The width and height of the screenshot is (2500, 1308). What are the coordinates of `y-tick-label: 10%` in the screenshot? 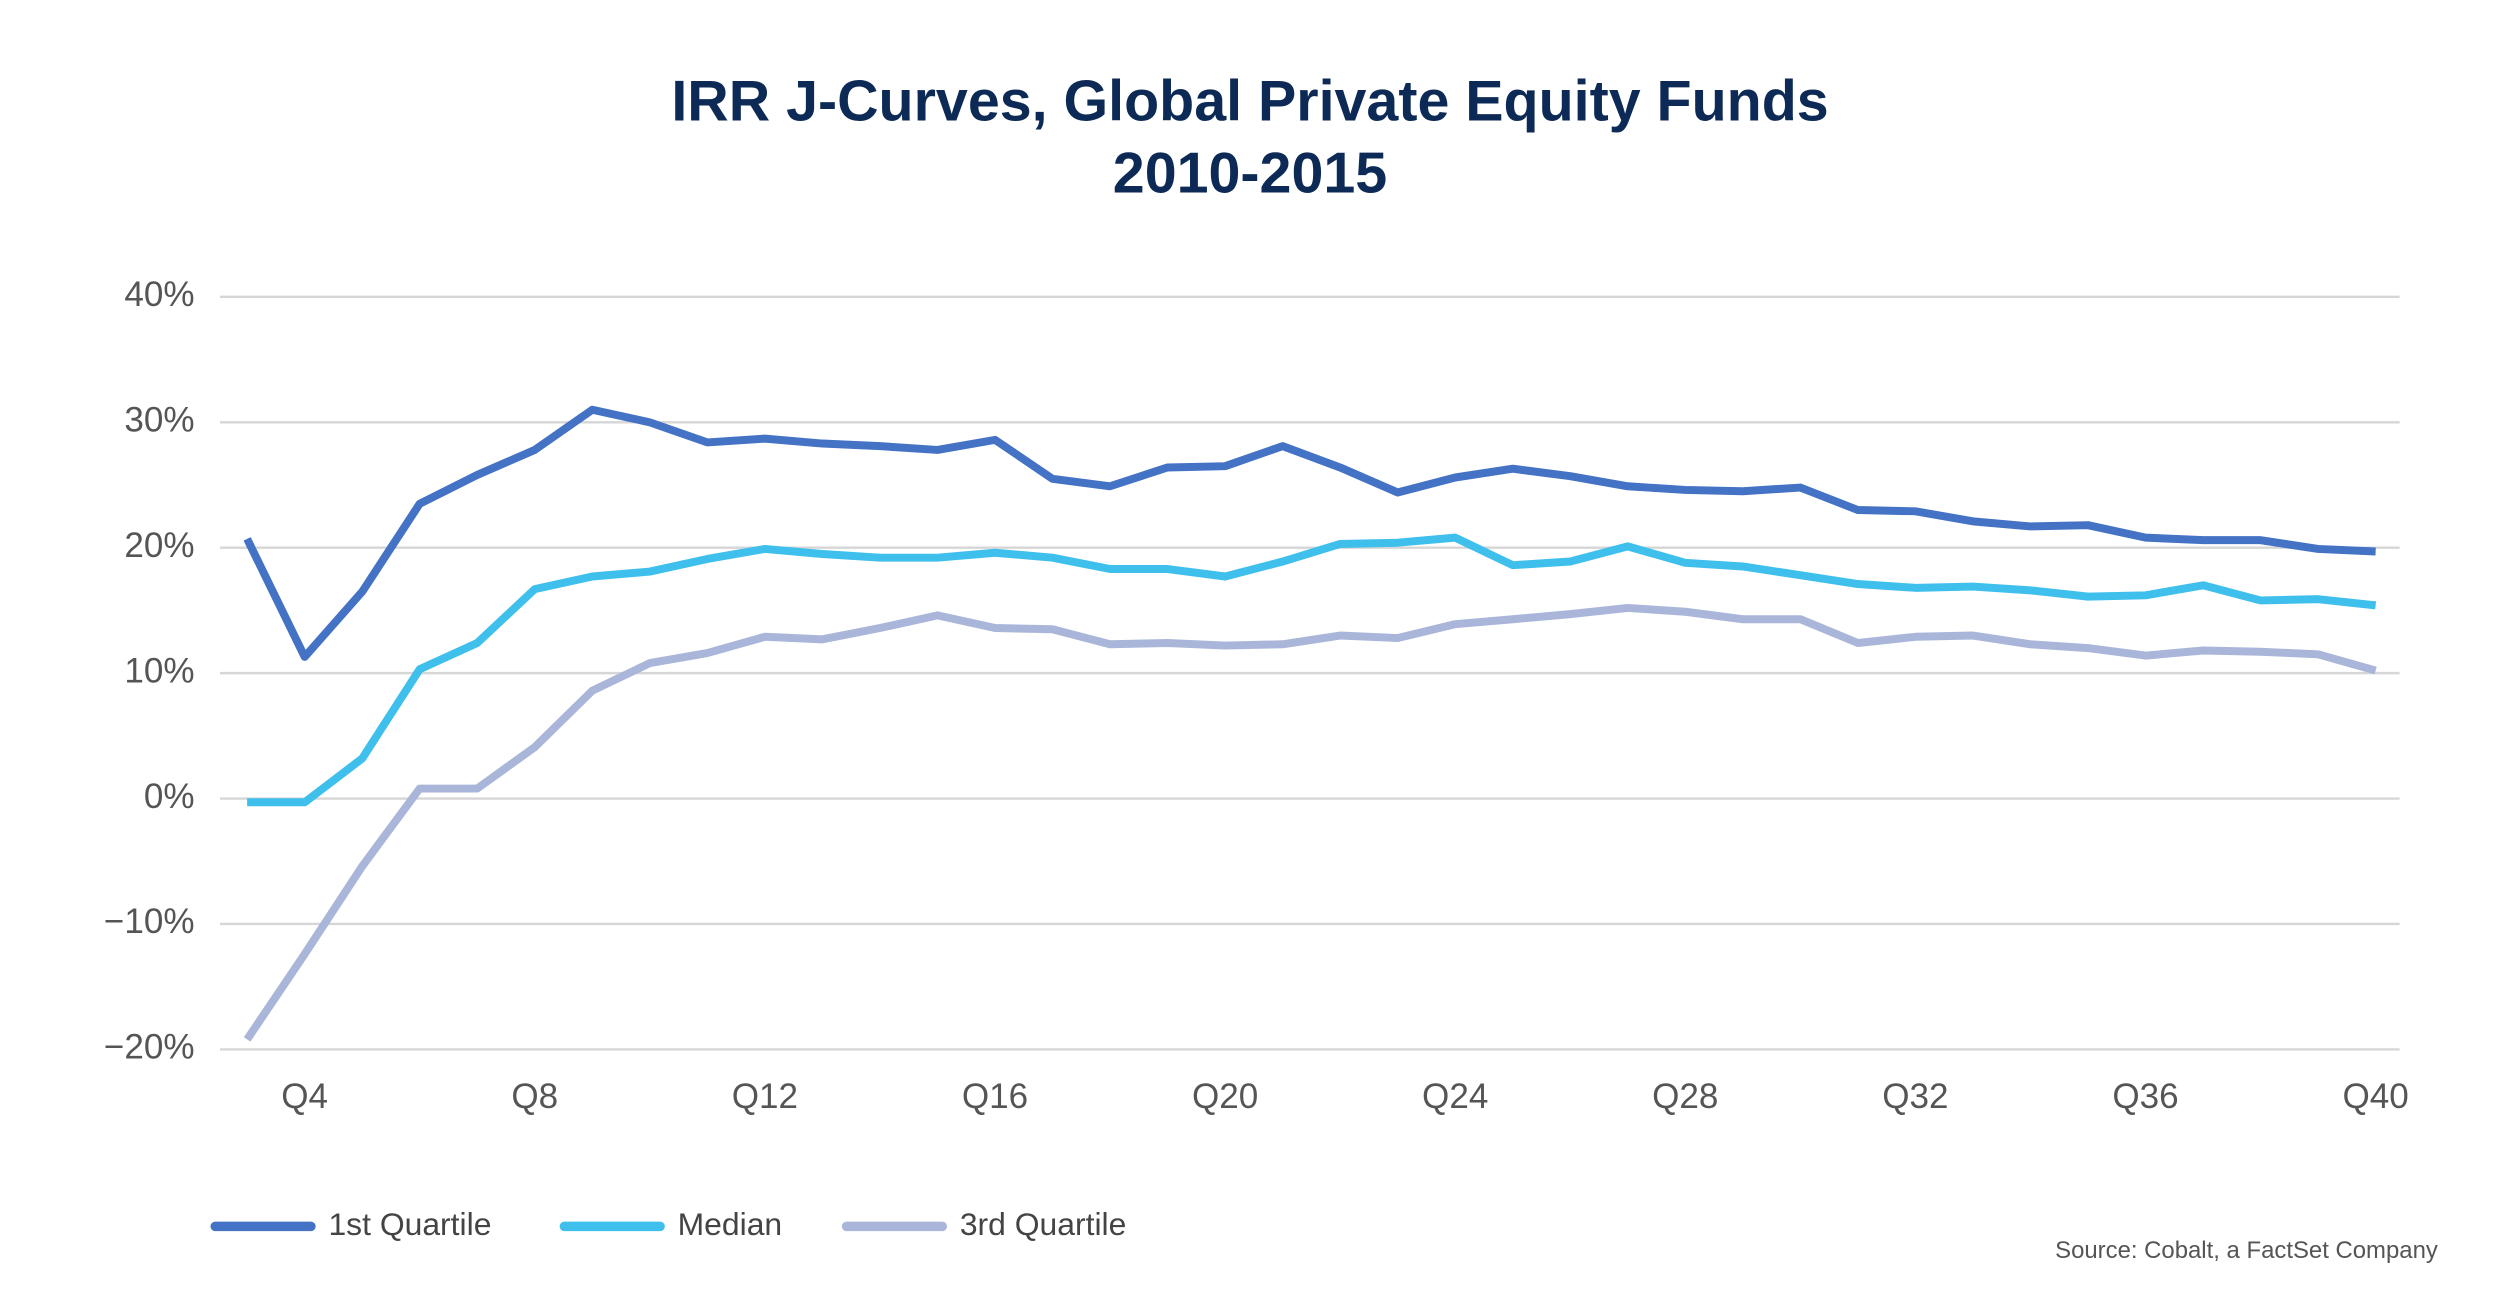 It's located at (159, 670).